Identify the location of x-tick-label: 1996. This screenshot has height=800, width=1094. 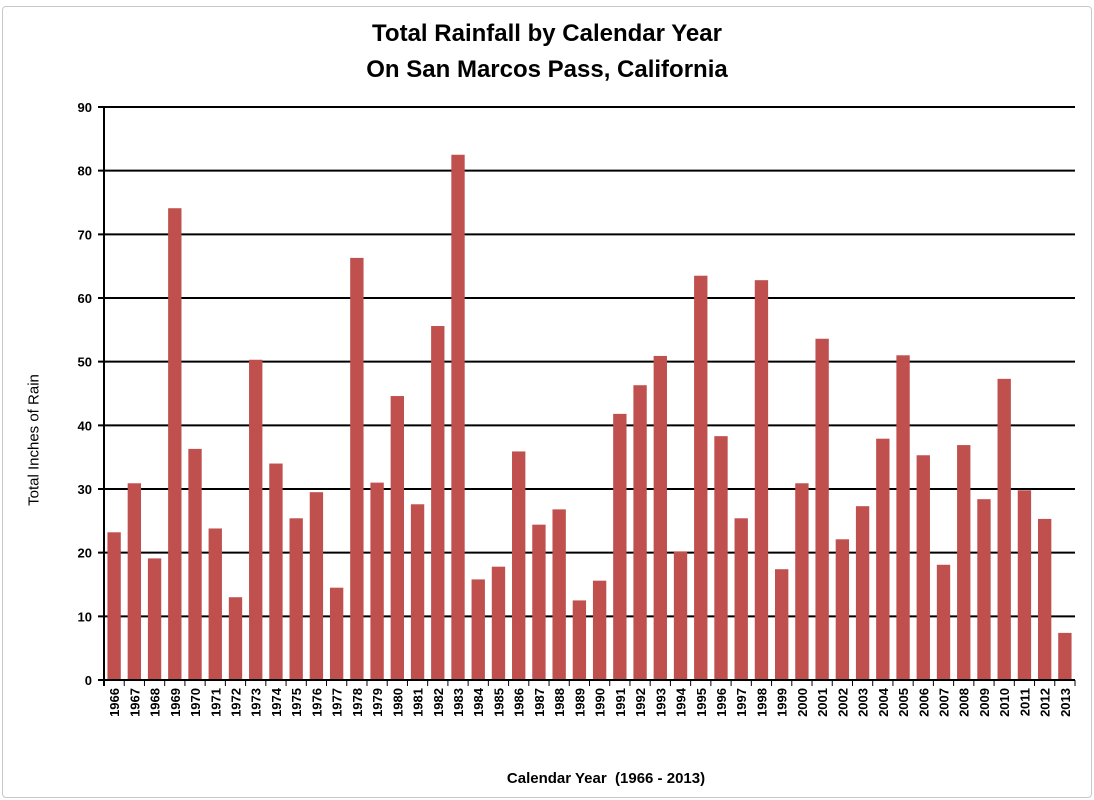
(721, 702).